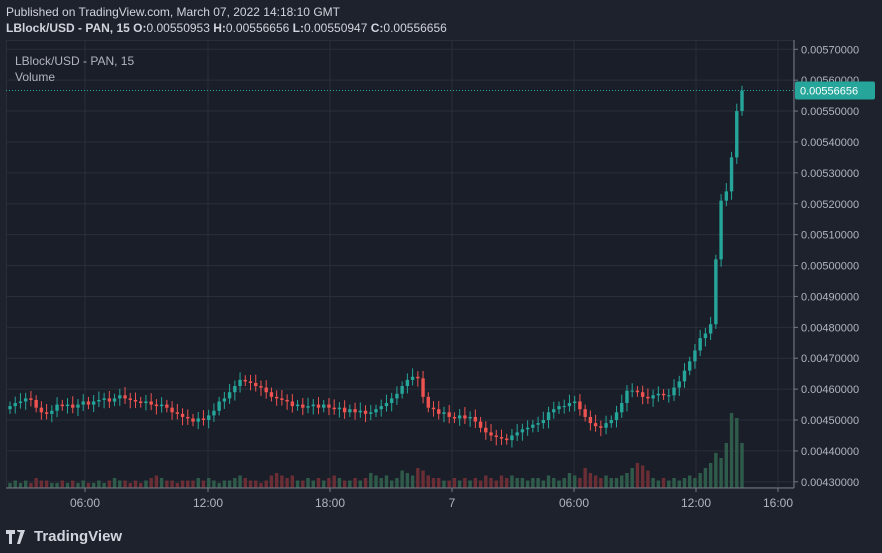 This screenshot has width=882, height=553. What do you see at coordinates (68, 28) in the screenshot?
I see `symbol-label: LBlock/USD - PAN, 15` at bounding box center [68, 28].